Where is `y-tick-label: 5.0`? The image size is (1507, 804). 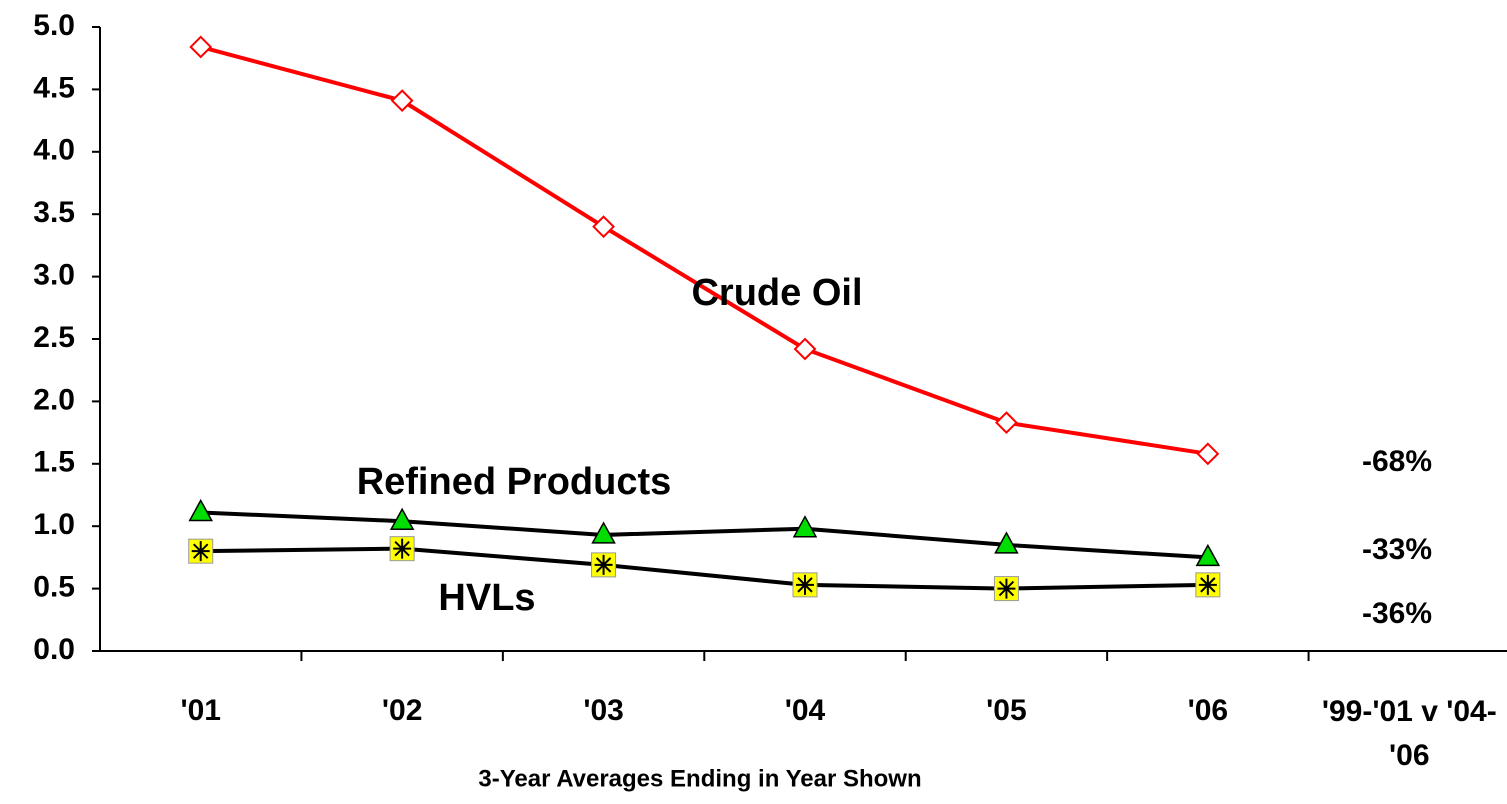
y-tick-label: 5.0 is located at coordinates (54, 25).